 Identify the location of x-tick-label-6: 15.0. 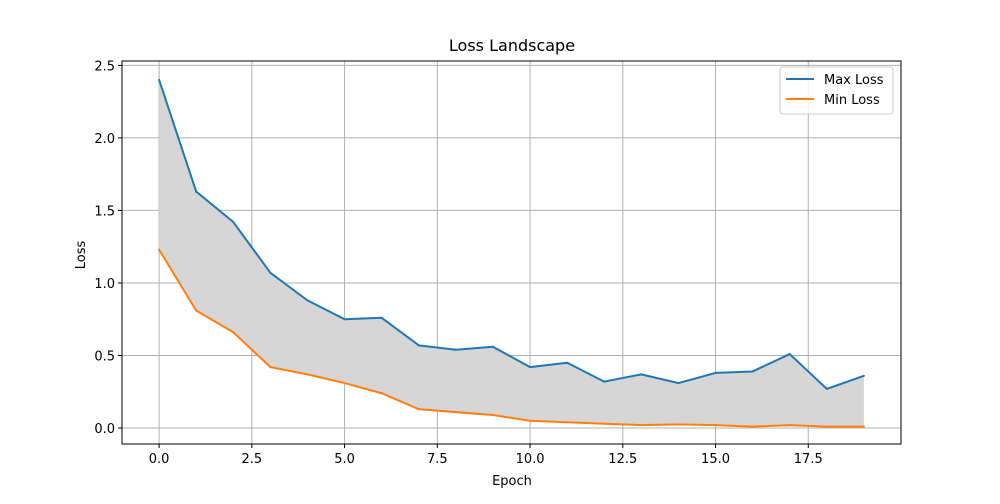
(715, 459).